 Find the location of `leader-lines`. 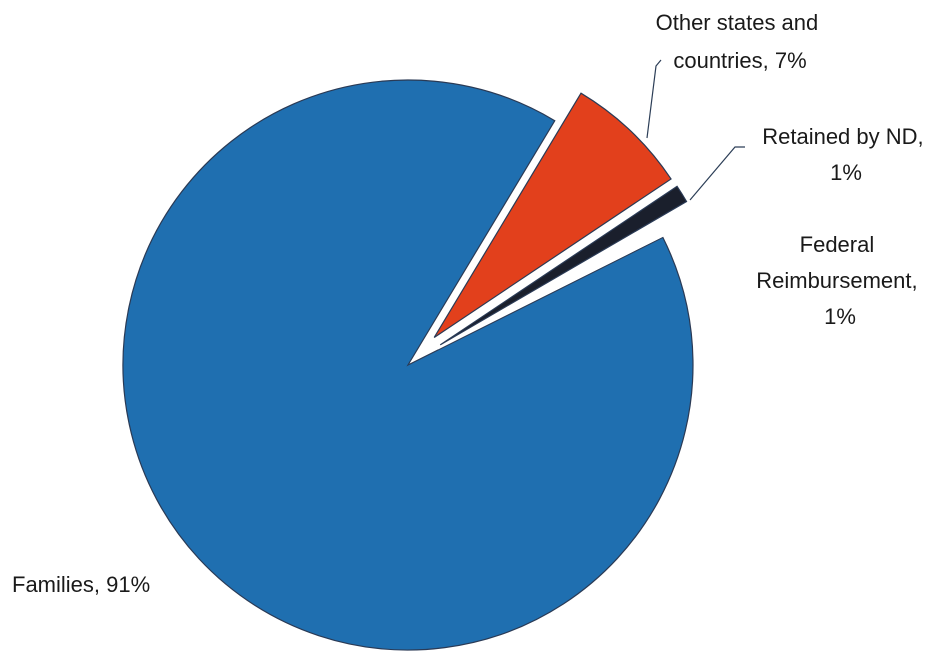

leader-lines is located at coordinates (695, 130).